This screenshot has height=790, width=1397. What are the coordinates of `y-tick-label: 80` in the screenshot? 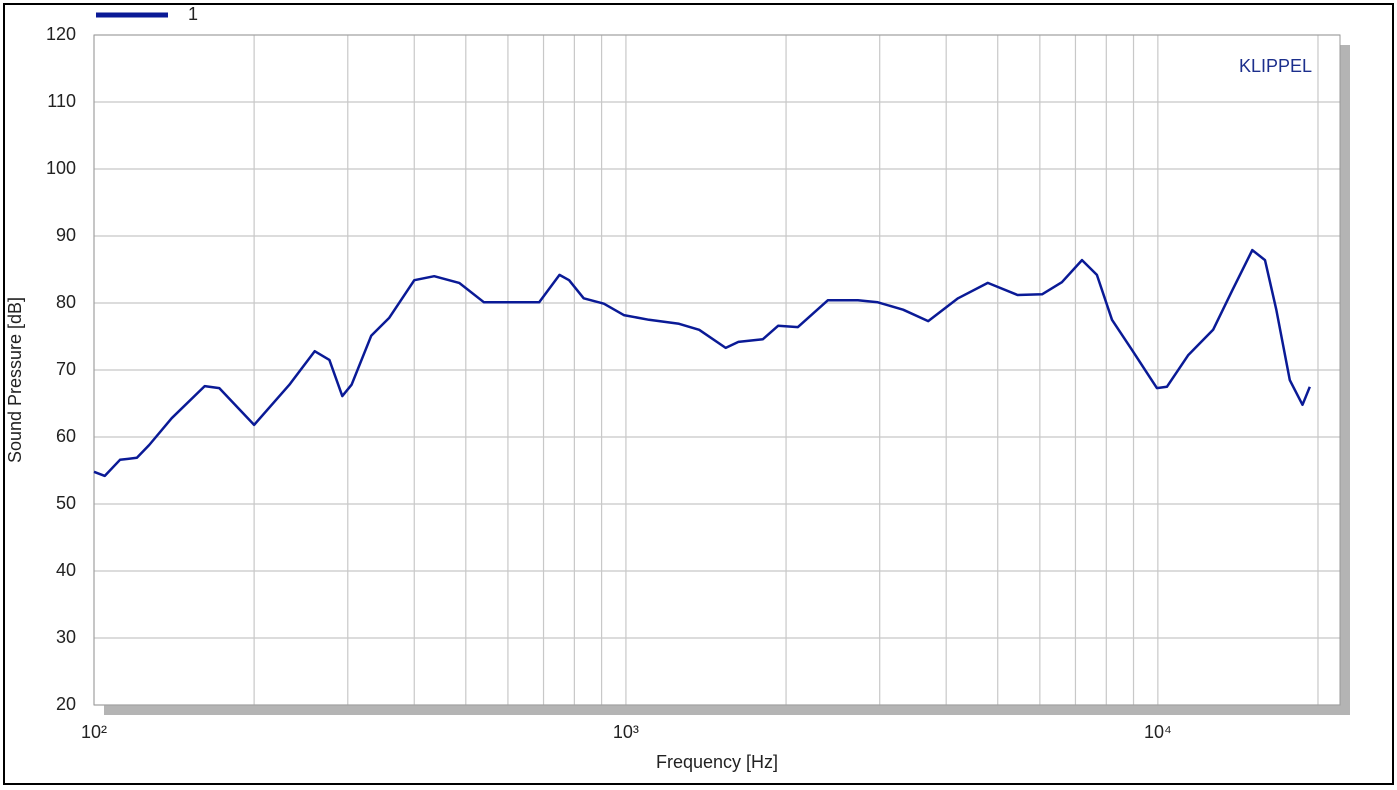 It's located at (66, 302).